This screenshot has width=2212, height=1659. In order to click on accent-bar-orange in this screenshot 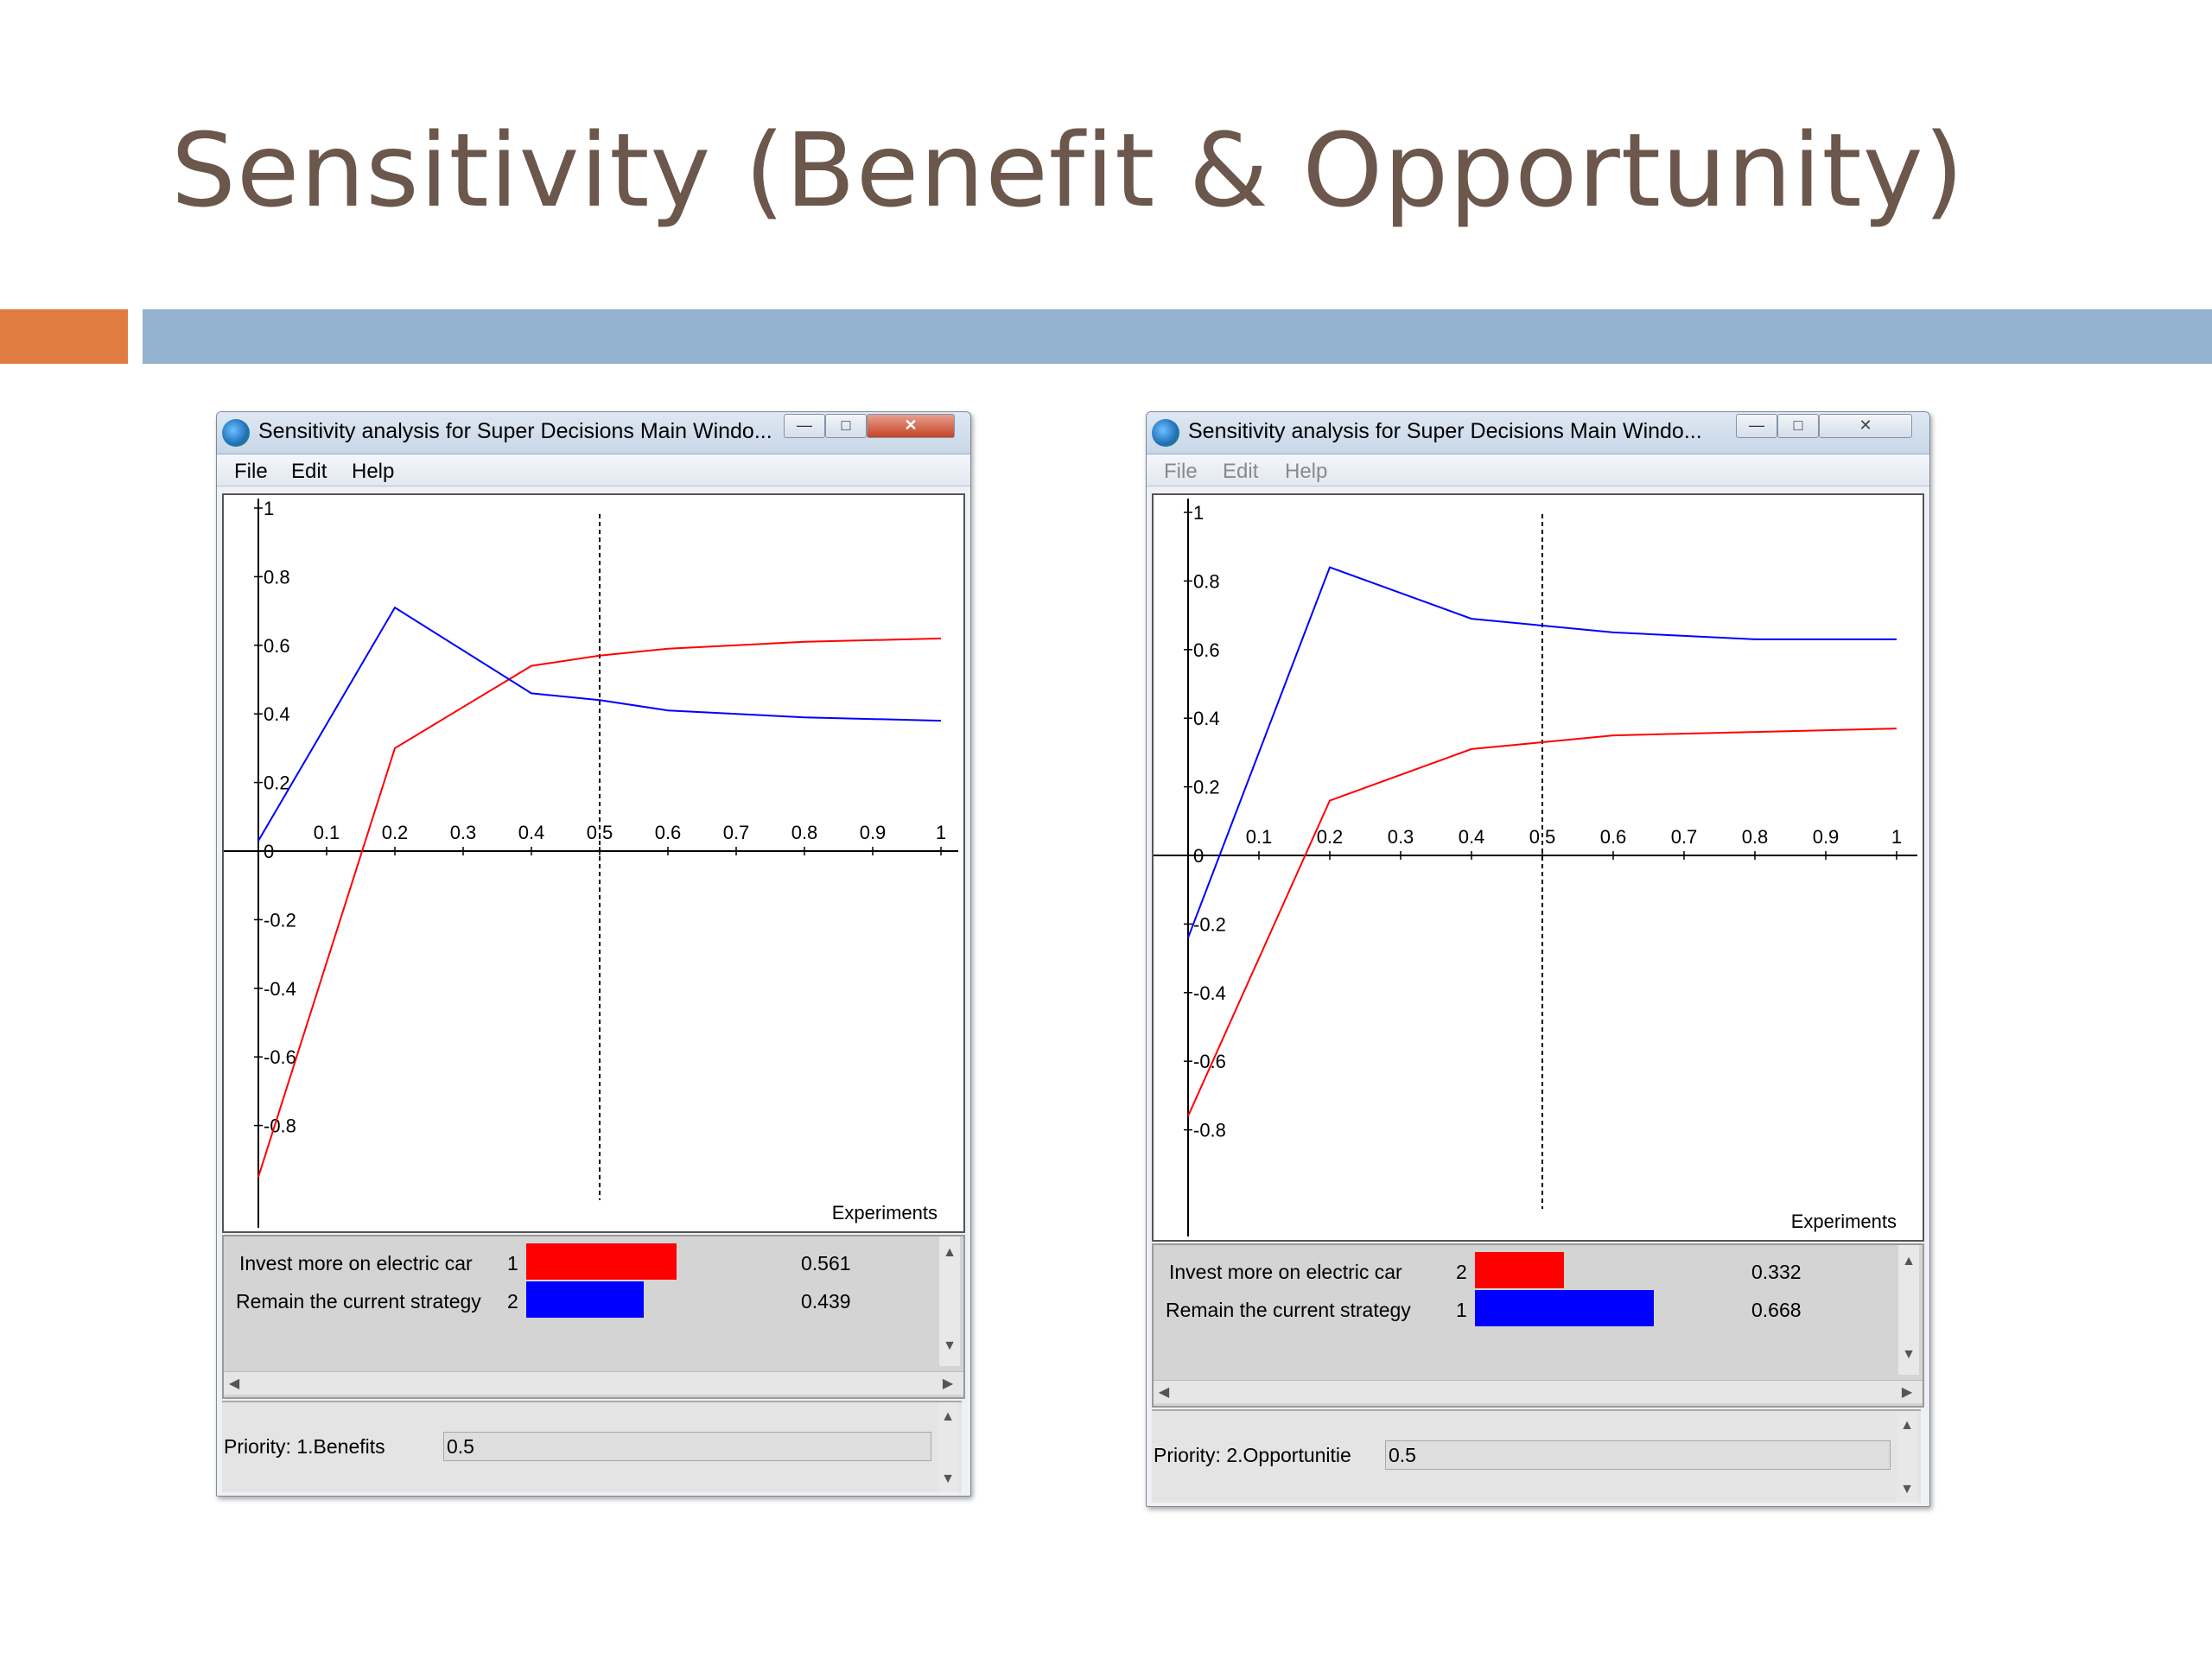, I will do `click(64, 336)`.